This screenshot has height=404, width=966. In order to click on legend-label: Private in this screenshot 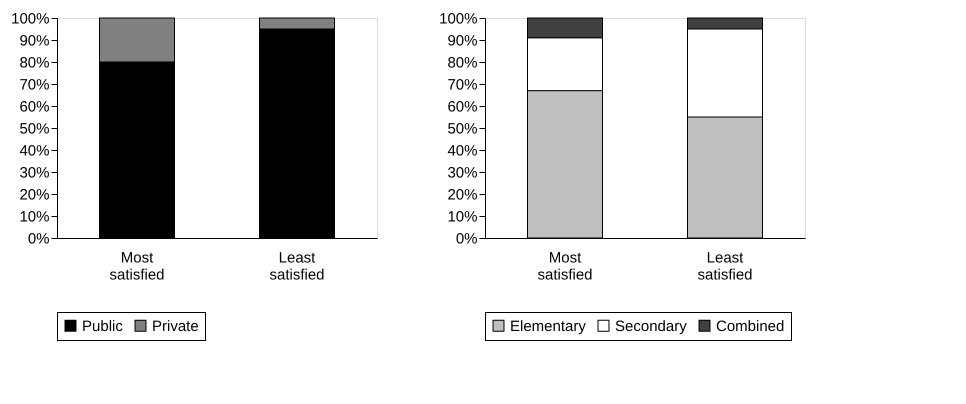, I will do `click(175, 326)`.